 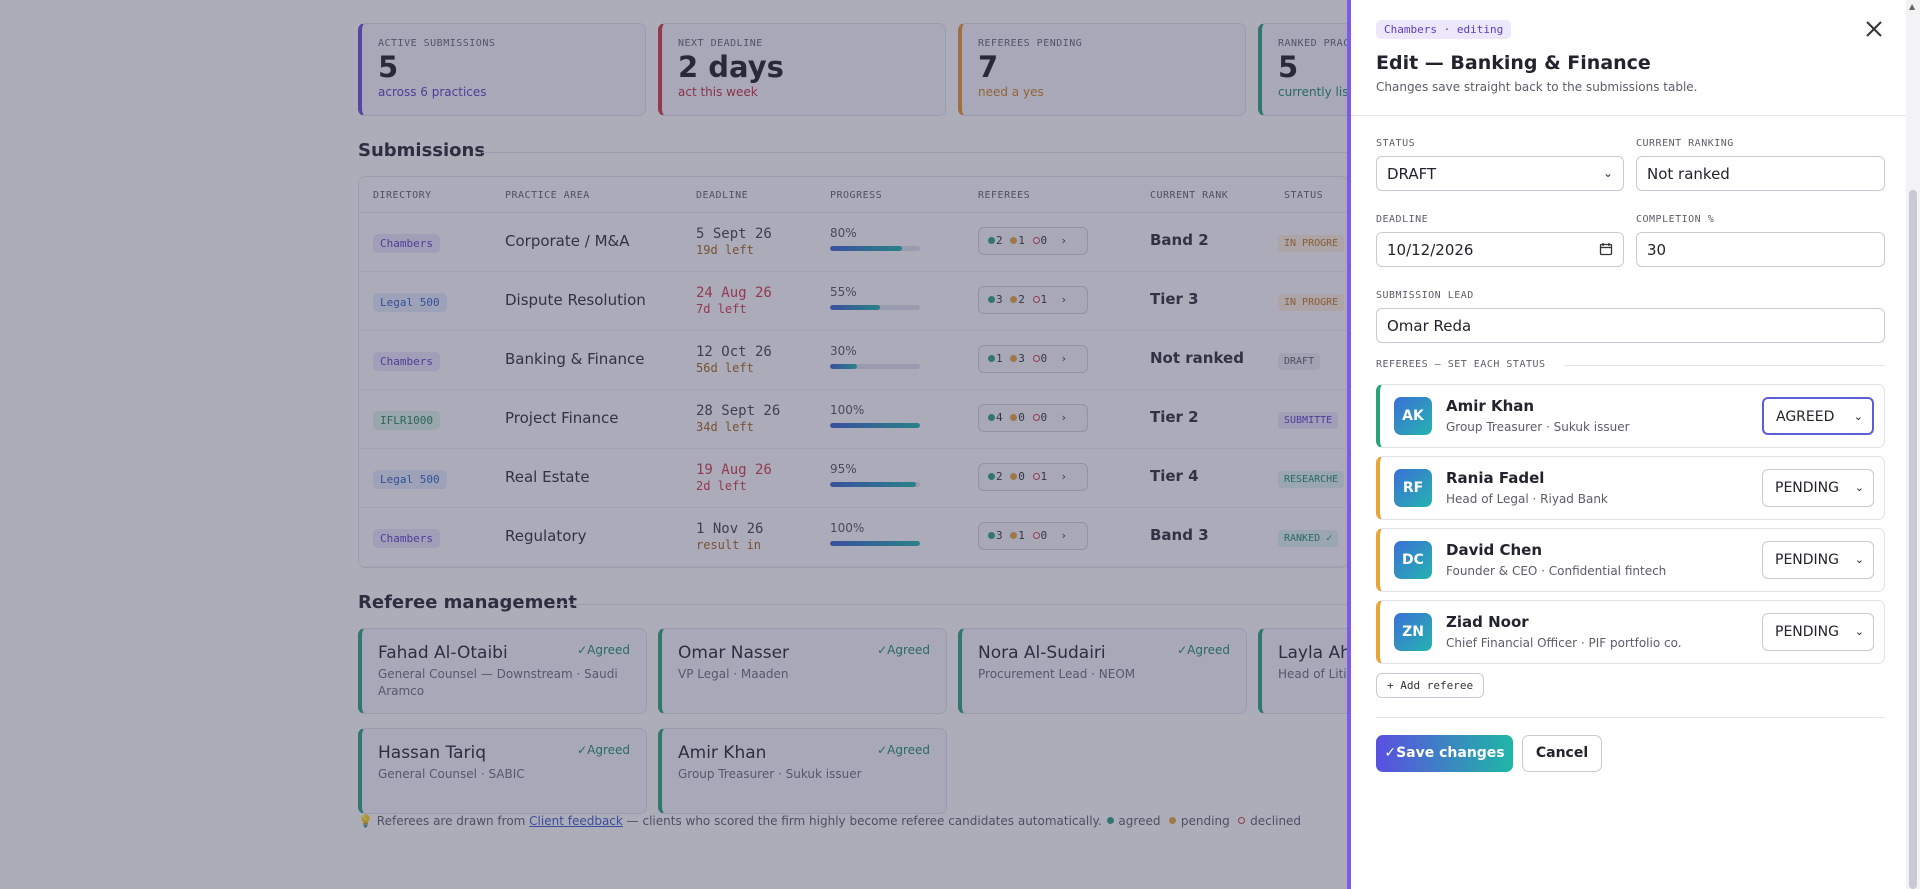 What do you see at coordinates (725, 427) in the screenshot?
I see `deadline-remaining: 34d left` at bounding box center [725, 427].